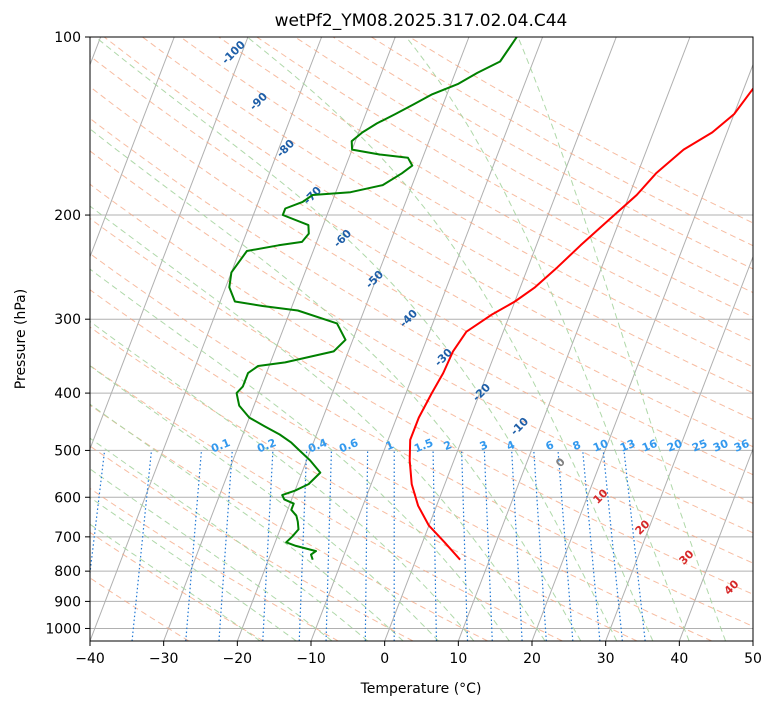 This screenshot has height=708, width=775. What do you see at coordinates (606, 659) in the screenshot?
I see `x-tick-label: 30` at bounding box center [606, 659].